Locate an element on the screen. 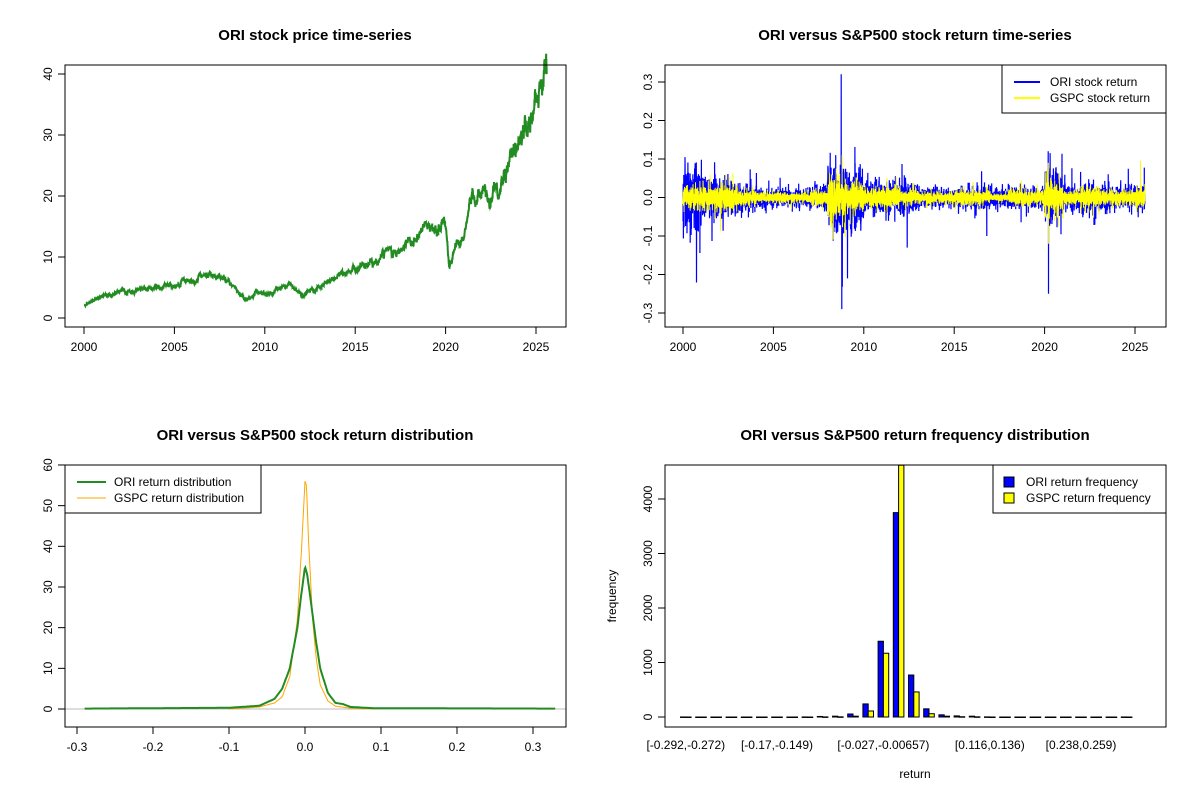 This screenshot has width=1200, height=800. panel4-plot-box is located at coordinates (915, 596).